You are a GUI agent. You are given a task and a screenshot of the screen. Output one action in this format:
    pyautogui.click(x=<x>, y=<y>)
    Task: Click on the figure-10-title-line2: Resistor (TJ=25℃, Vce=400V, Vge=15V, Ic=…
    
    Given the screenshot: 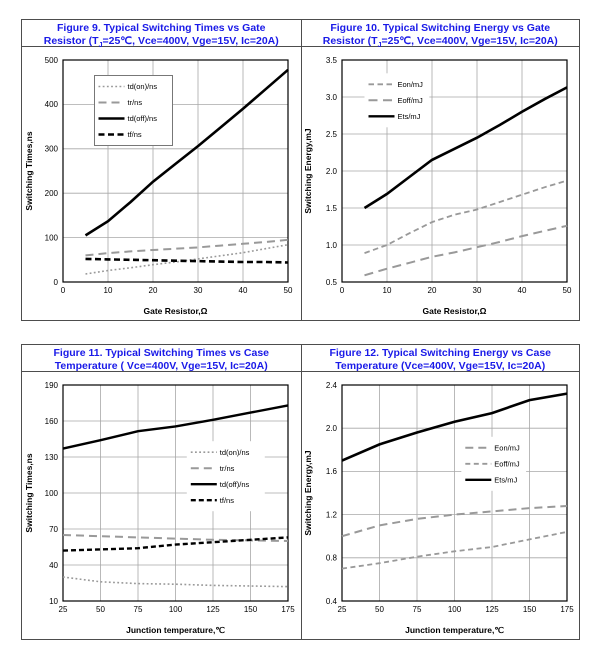 What is the action you would take?
    pyautogui.click(x=441, y=43)
    